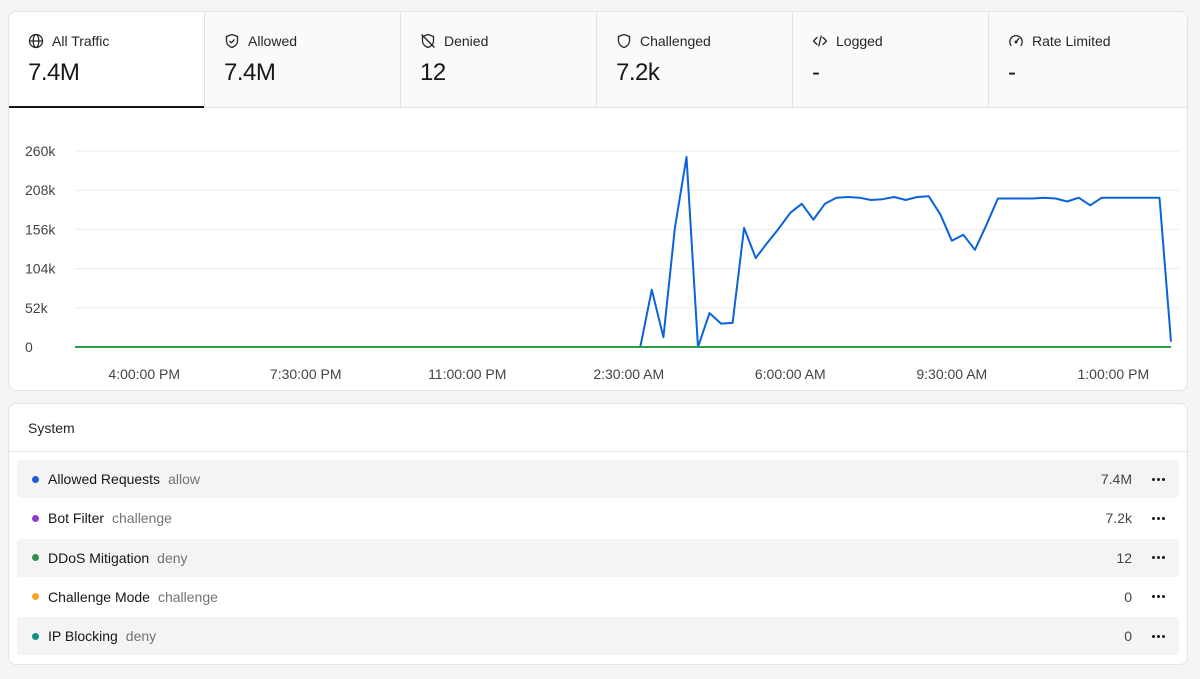 The height and width of the screenshot is (679, 1200). What do you see at coordinates (273, 41) in the screenshot?
I see `tab-label: Allowed` at bounding box center [273, 41].